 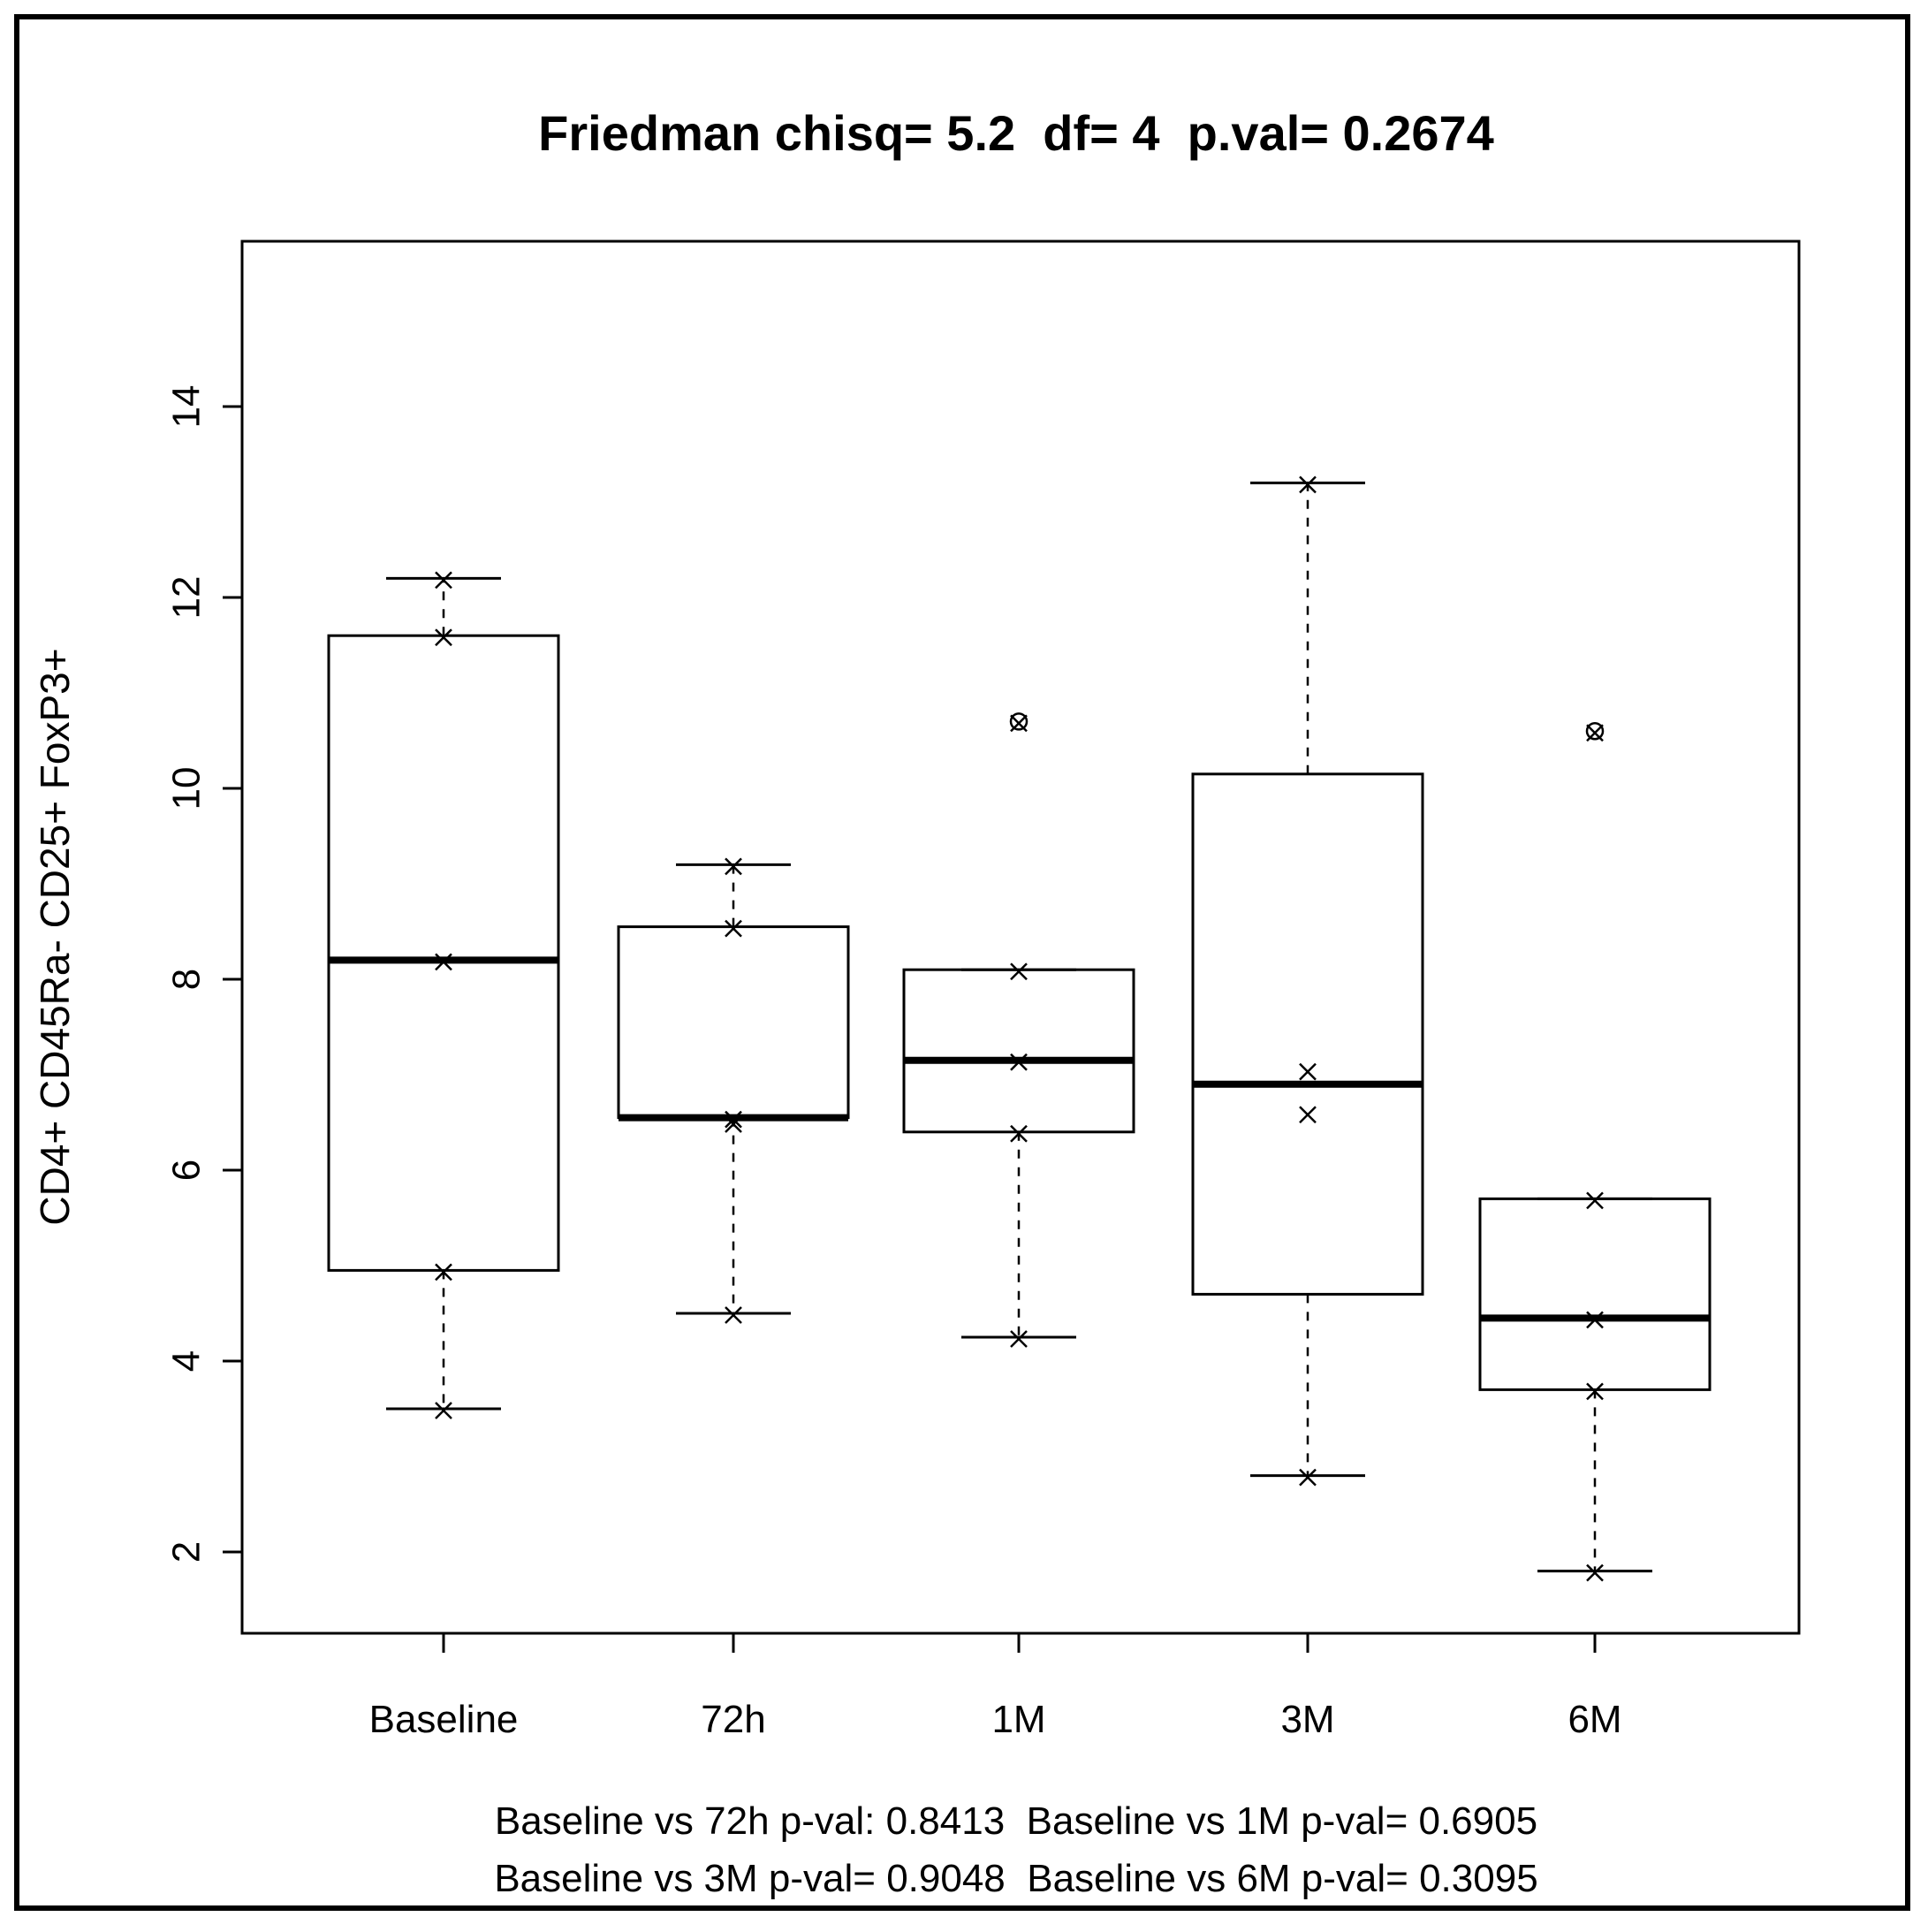 What do you see at coordinates (1307, 1720) in the screenshot?
I see `x-tick-label: 3M` at bounding box center [1307, 1720].